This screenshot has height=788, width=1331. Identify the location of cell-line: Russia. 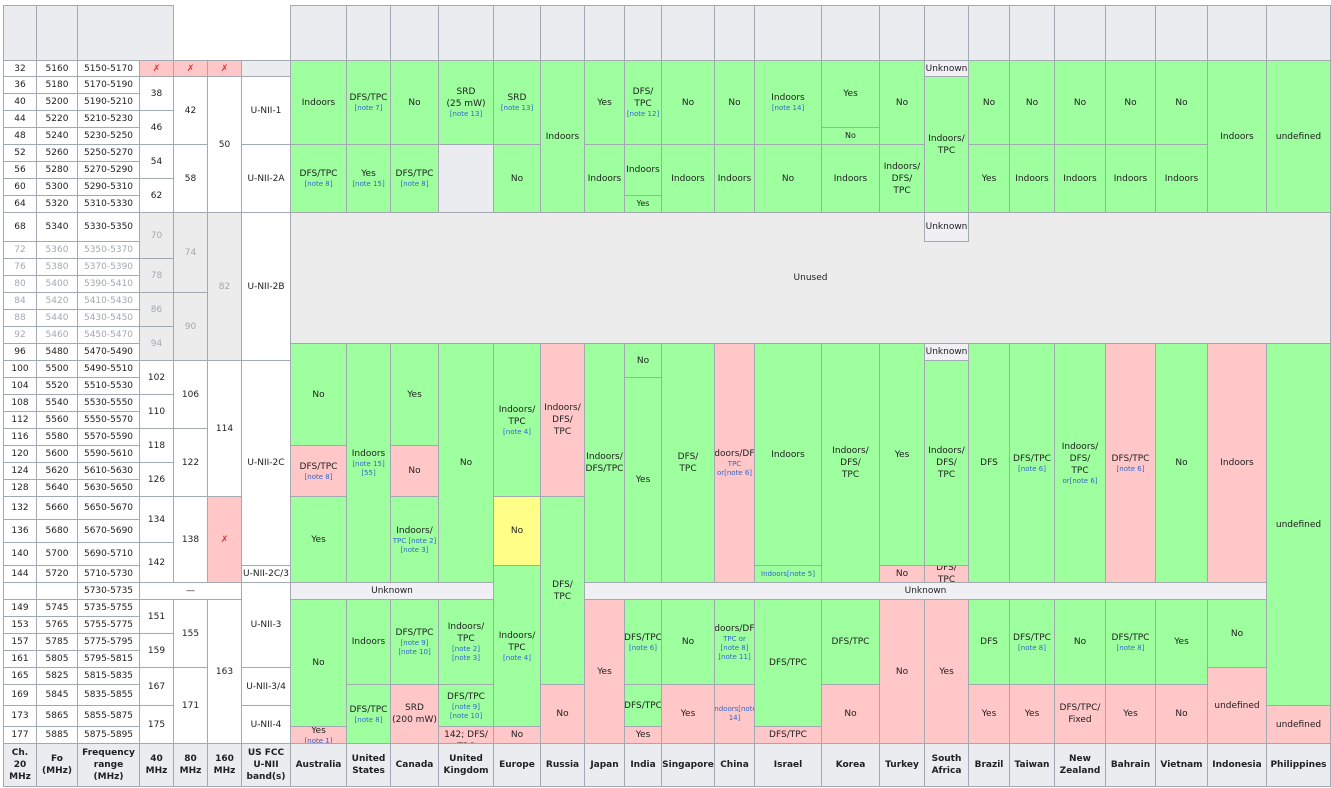
(562, 765).